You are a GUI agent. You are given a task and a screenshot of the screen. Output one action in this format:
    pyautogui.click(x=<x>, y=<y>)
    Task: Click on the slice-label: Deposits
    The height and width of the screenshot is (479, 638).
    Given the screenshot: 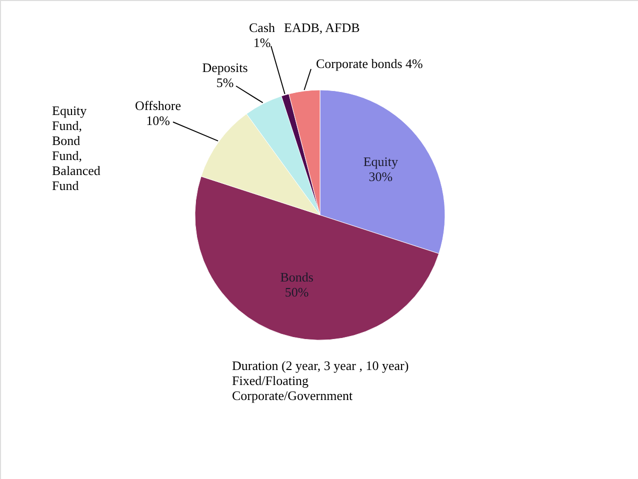 What is the action you would take?
    pyautogui.click(x=225, y=67)
    